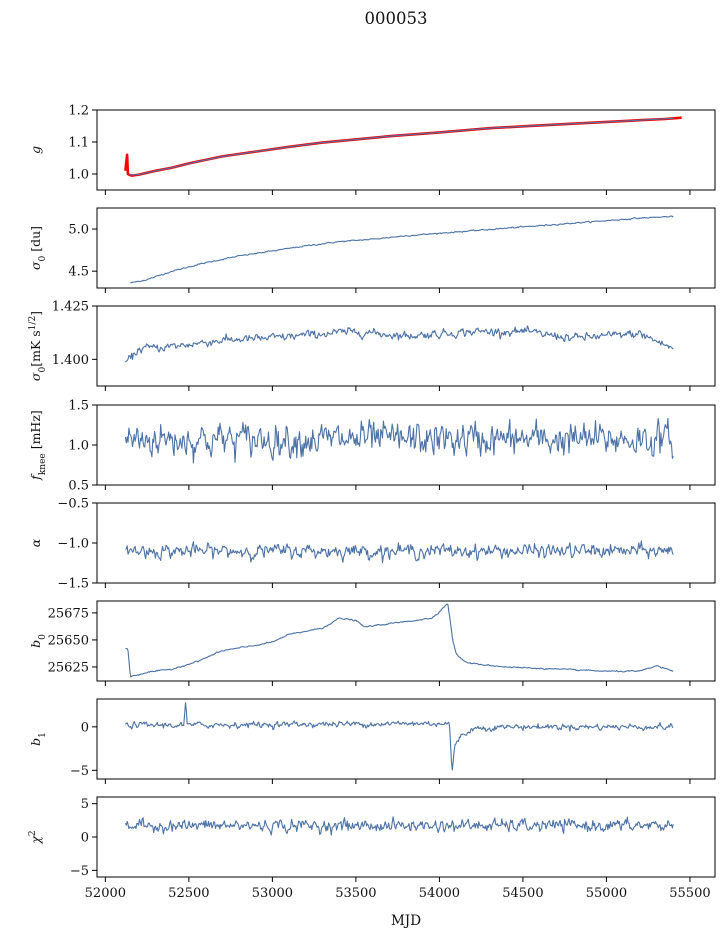 The height and width of the screenshot is (936, 725). What do you see at coordinates (78, 272) in the screenshot?
I see `y-tick-label: 4.5` at bounding box center [78, 272].